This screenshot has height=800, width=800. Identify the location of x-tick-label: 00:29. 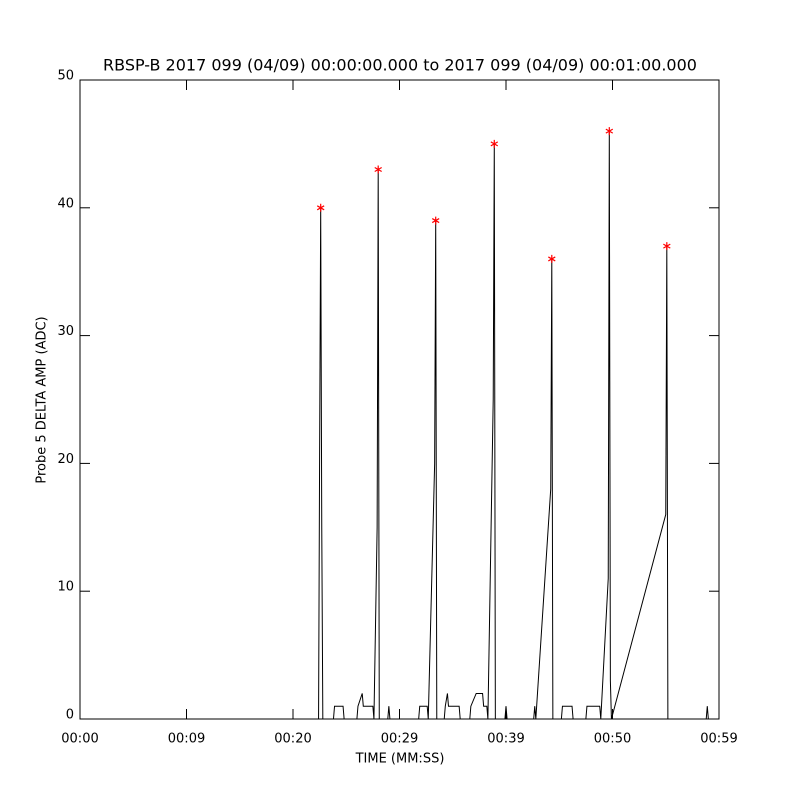
(399, 739).